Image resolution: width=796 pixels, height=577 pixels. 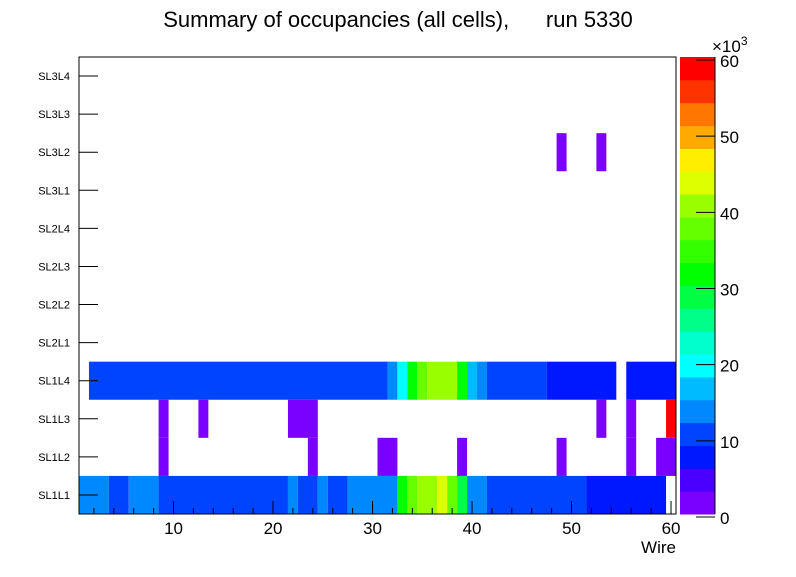 I want to click on y-tick-label: SL2L1, so click(x=54, y=344).